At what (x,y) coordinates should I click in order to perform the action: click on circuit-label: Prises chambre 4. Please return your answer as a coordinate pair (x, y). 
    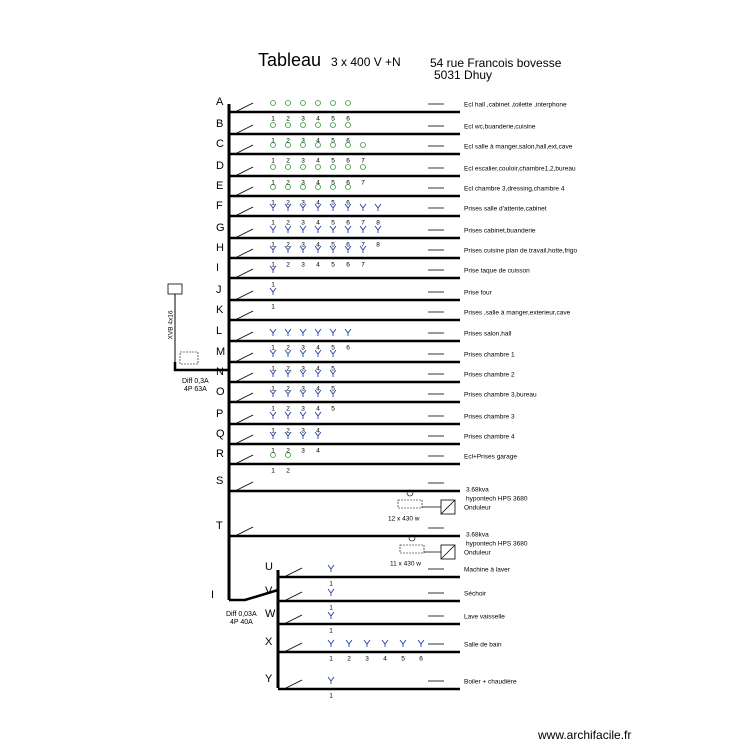
    Looking at the image, I should click on (489, 437).